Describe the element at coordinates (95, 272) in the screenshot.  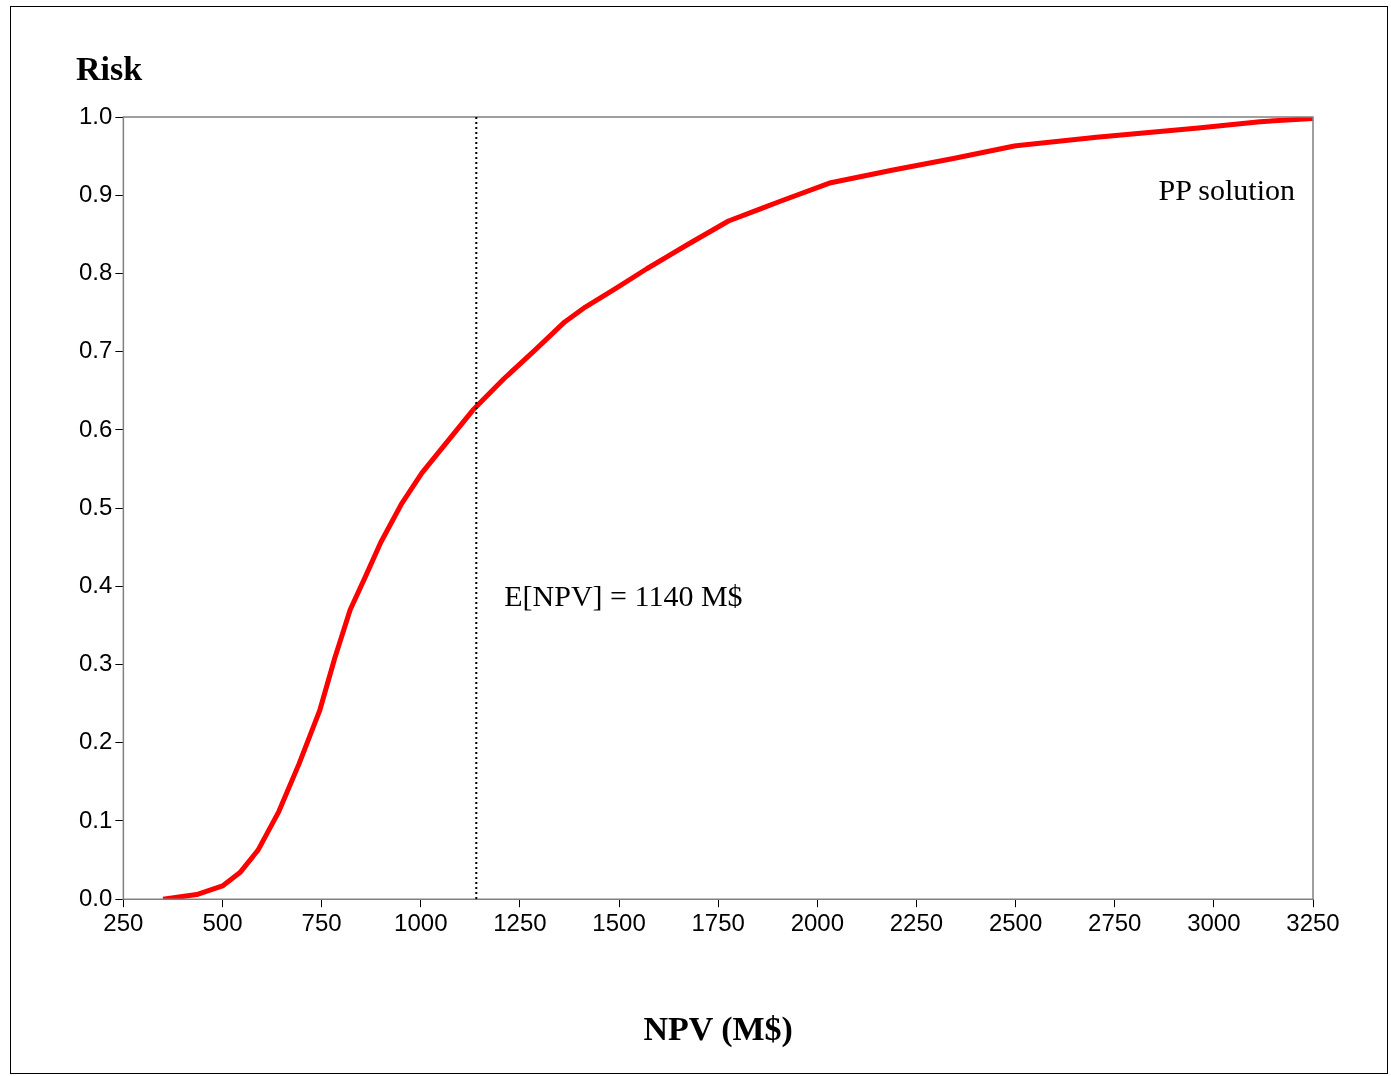
I see `y-tick-label: 0.8` at that location.